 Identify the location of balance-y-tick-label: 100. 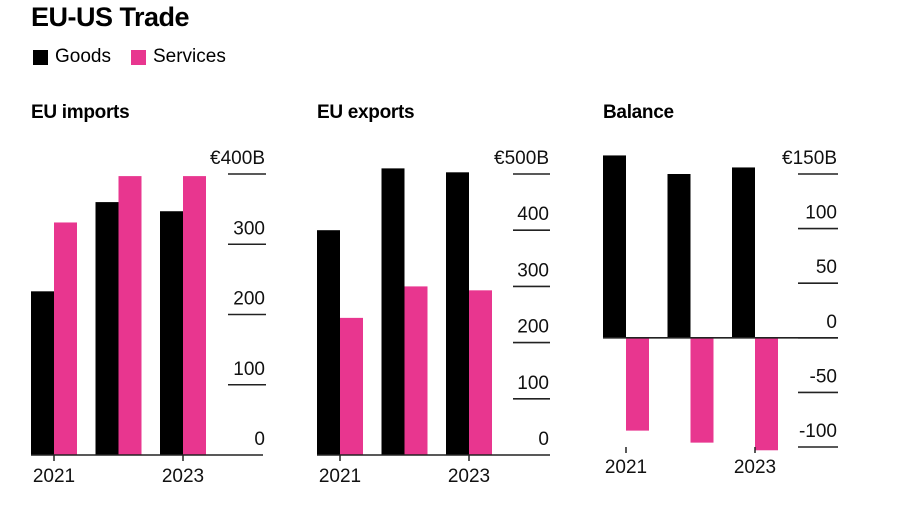
(821, 213).